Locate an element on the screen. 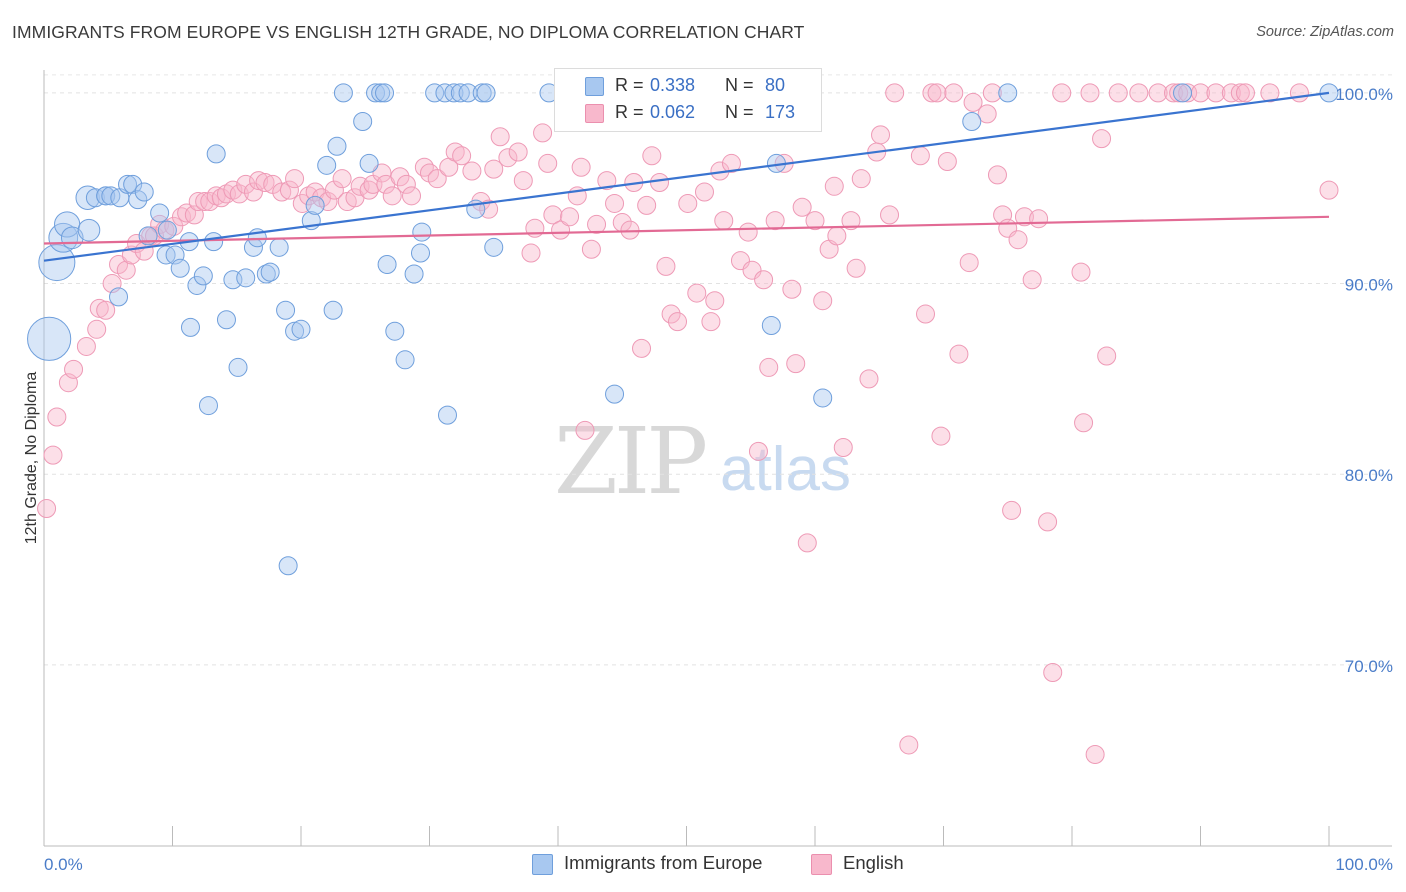 Image resolution: width=1406 pixels, height=892 pixels. legend-row-immigrants: R = 0.338 N = 80 is located at coordinates (688, 86).